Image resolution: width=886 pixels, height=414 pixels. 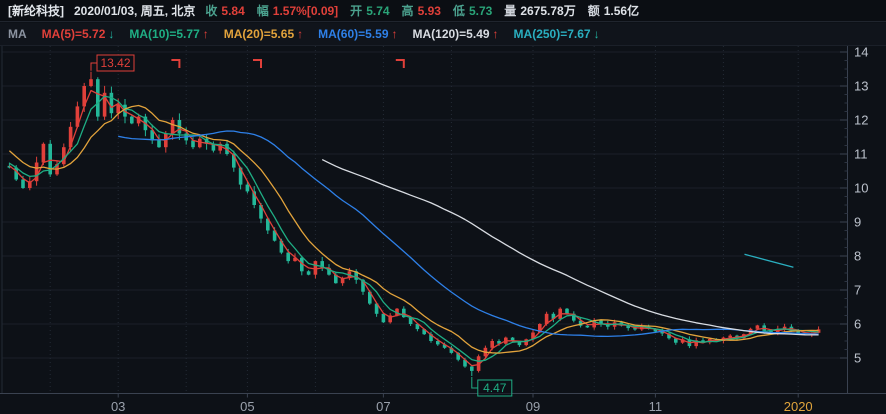 I want to click on quote-field-open: 开 5.74, so click(x=369, y=10).